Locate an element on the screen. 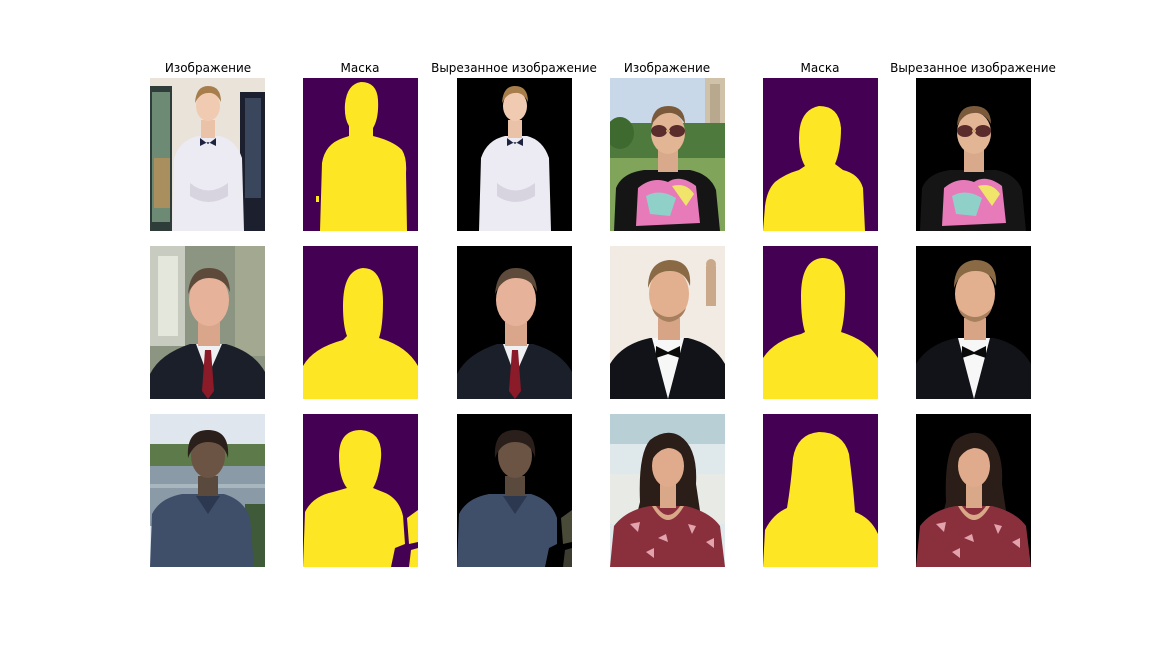  panel-photo-r2c1 is located at coordinates (207, 322).